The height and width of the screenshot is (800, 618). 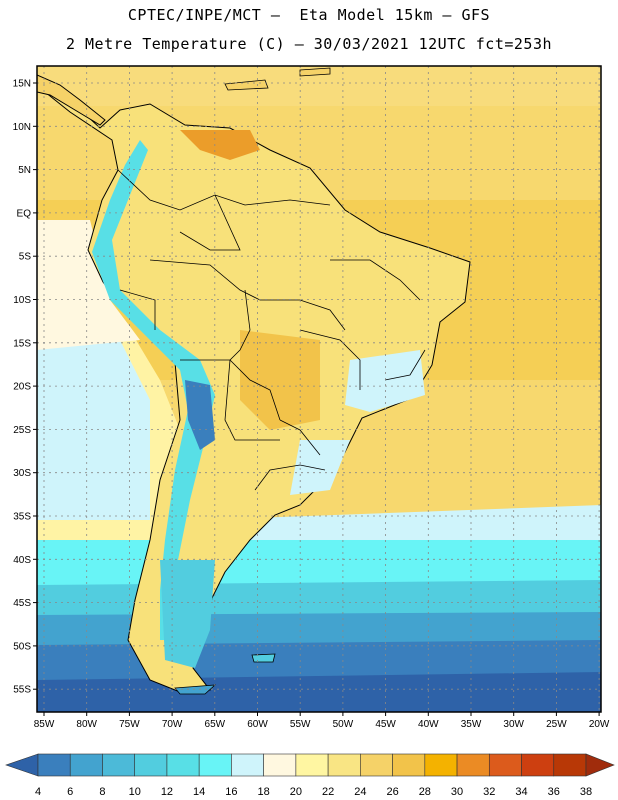 I want to click on lon-label: 60W, so click(x=257, y=724).